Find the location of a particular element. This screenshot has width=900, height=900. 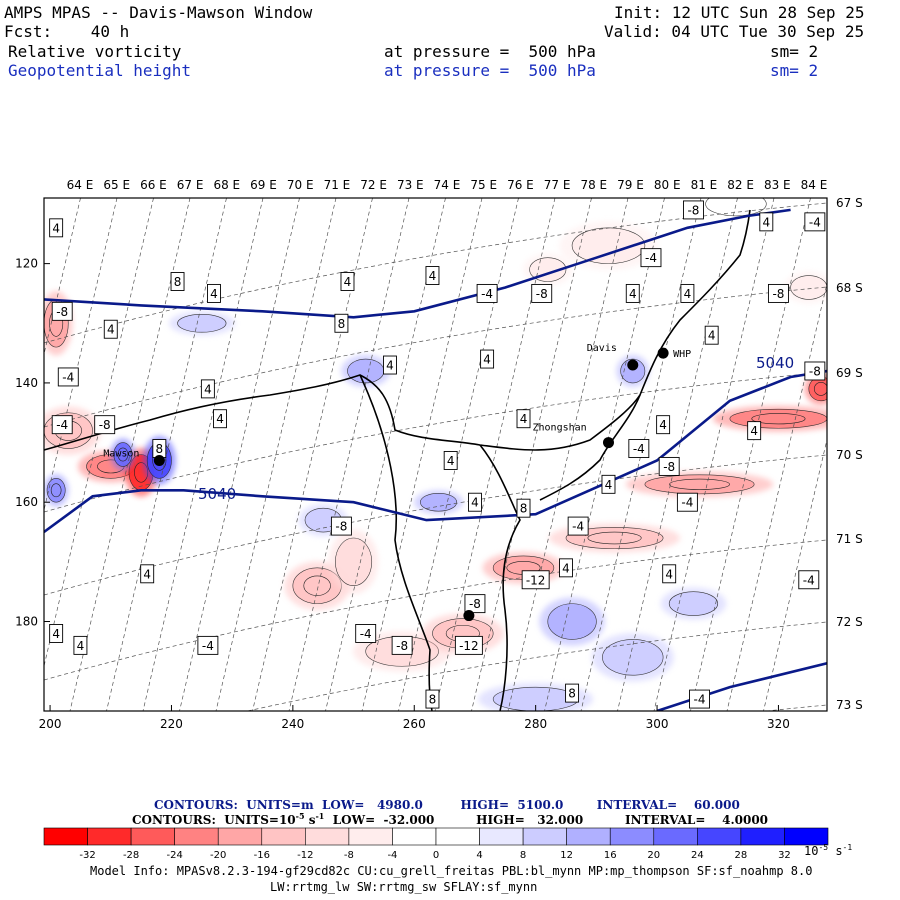

contour-label-15: 4 is located at coordinates (111, 330).